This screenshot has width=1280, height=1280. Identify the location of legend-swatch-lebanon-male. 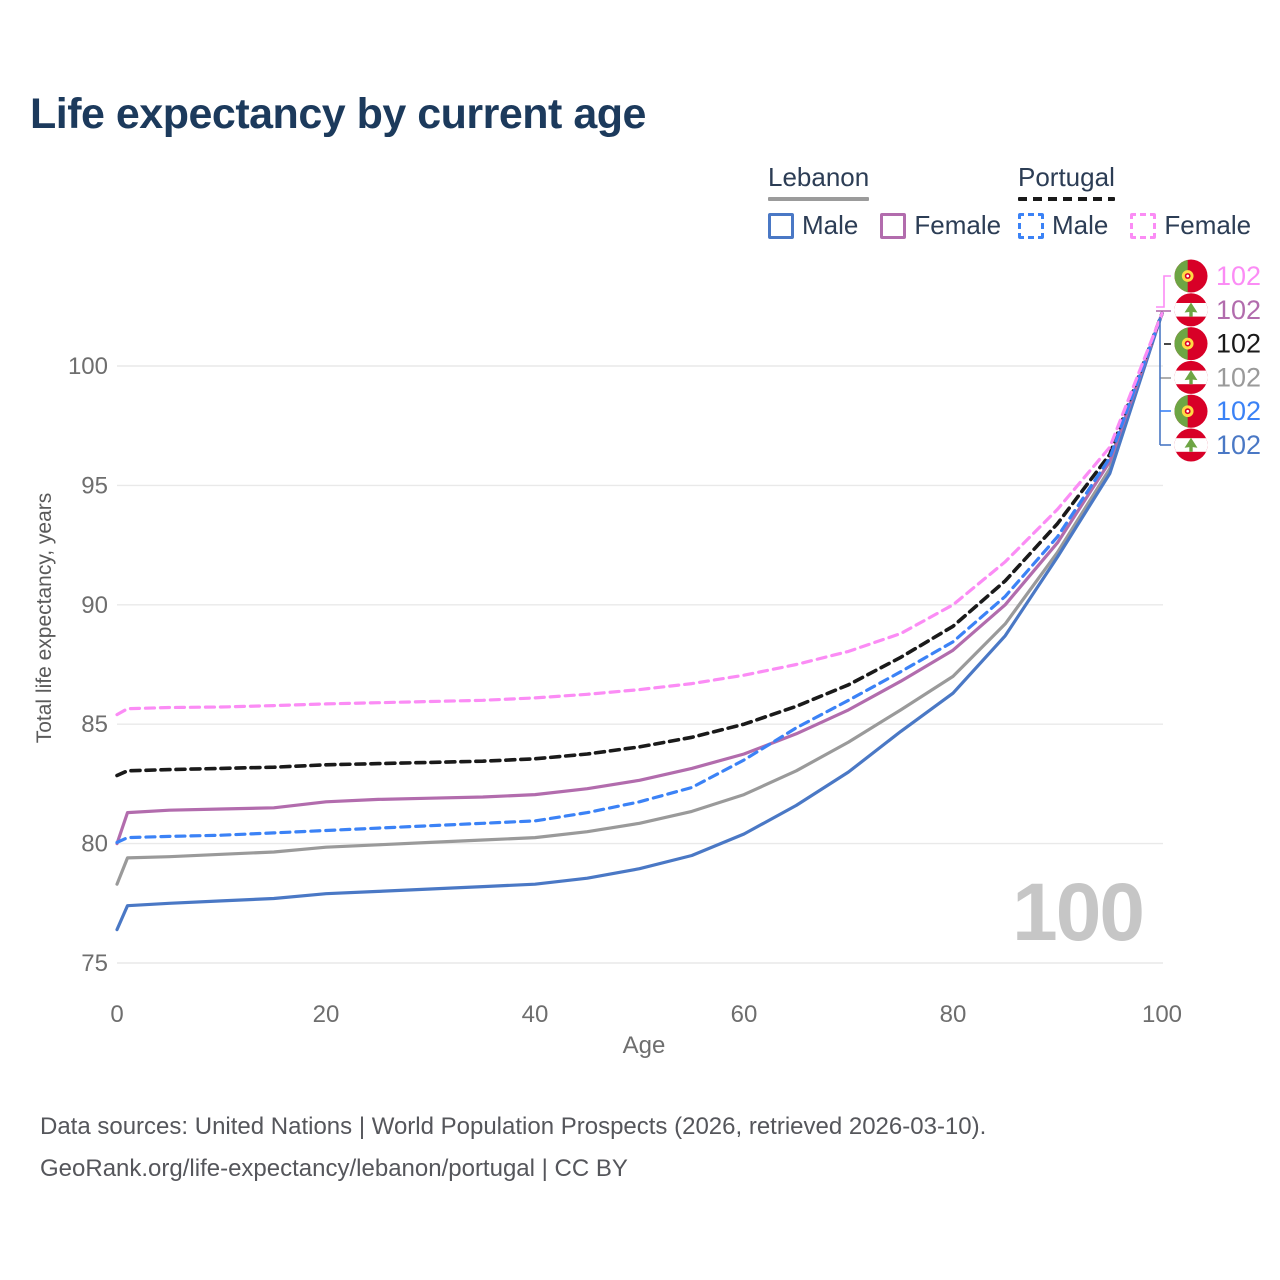
(781, 225).